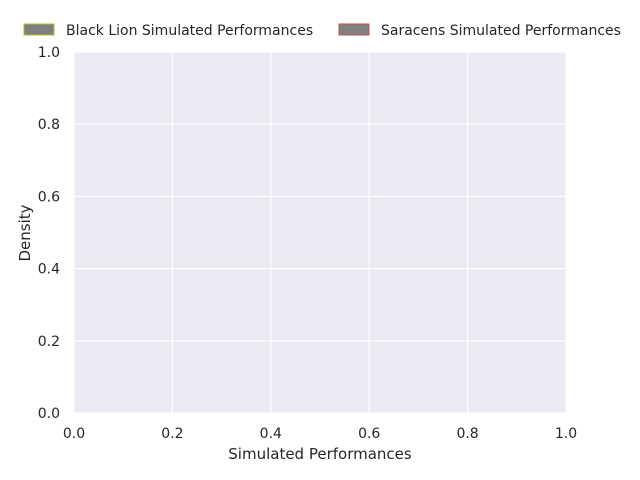 This screenshot has height=480, width=640. I want to click on y-tick-label: 0.0, so click(49, 414).